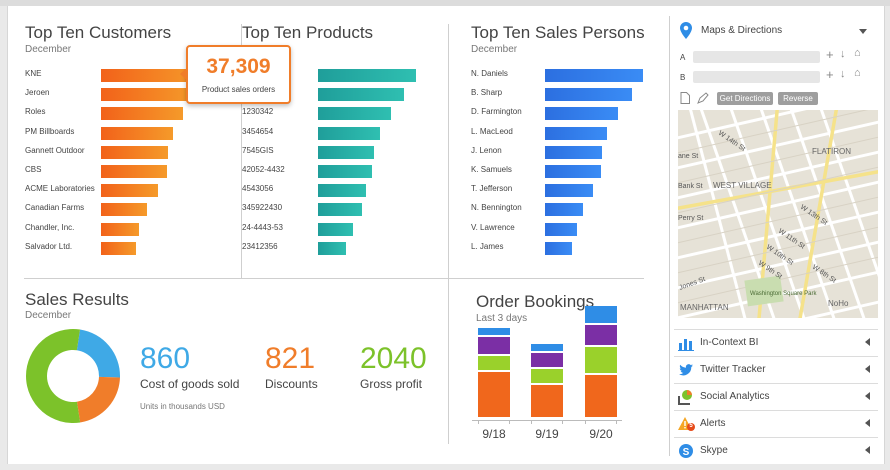  I want to click on bar-row: 345922430, so click(329, 209).